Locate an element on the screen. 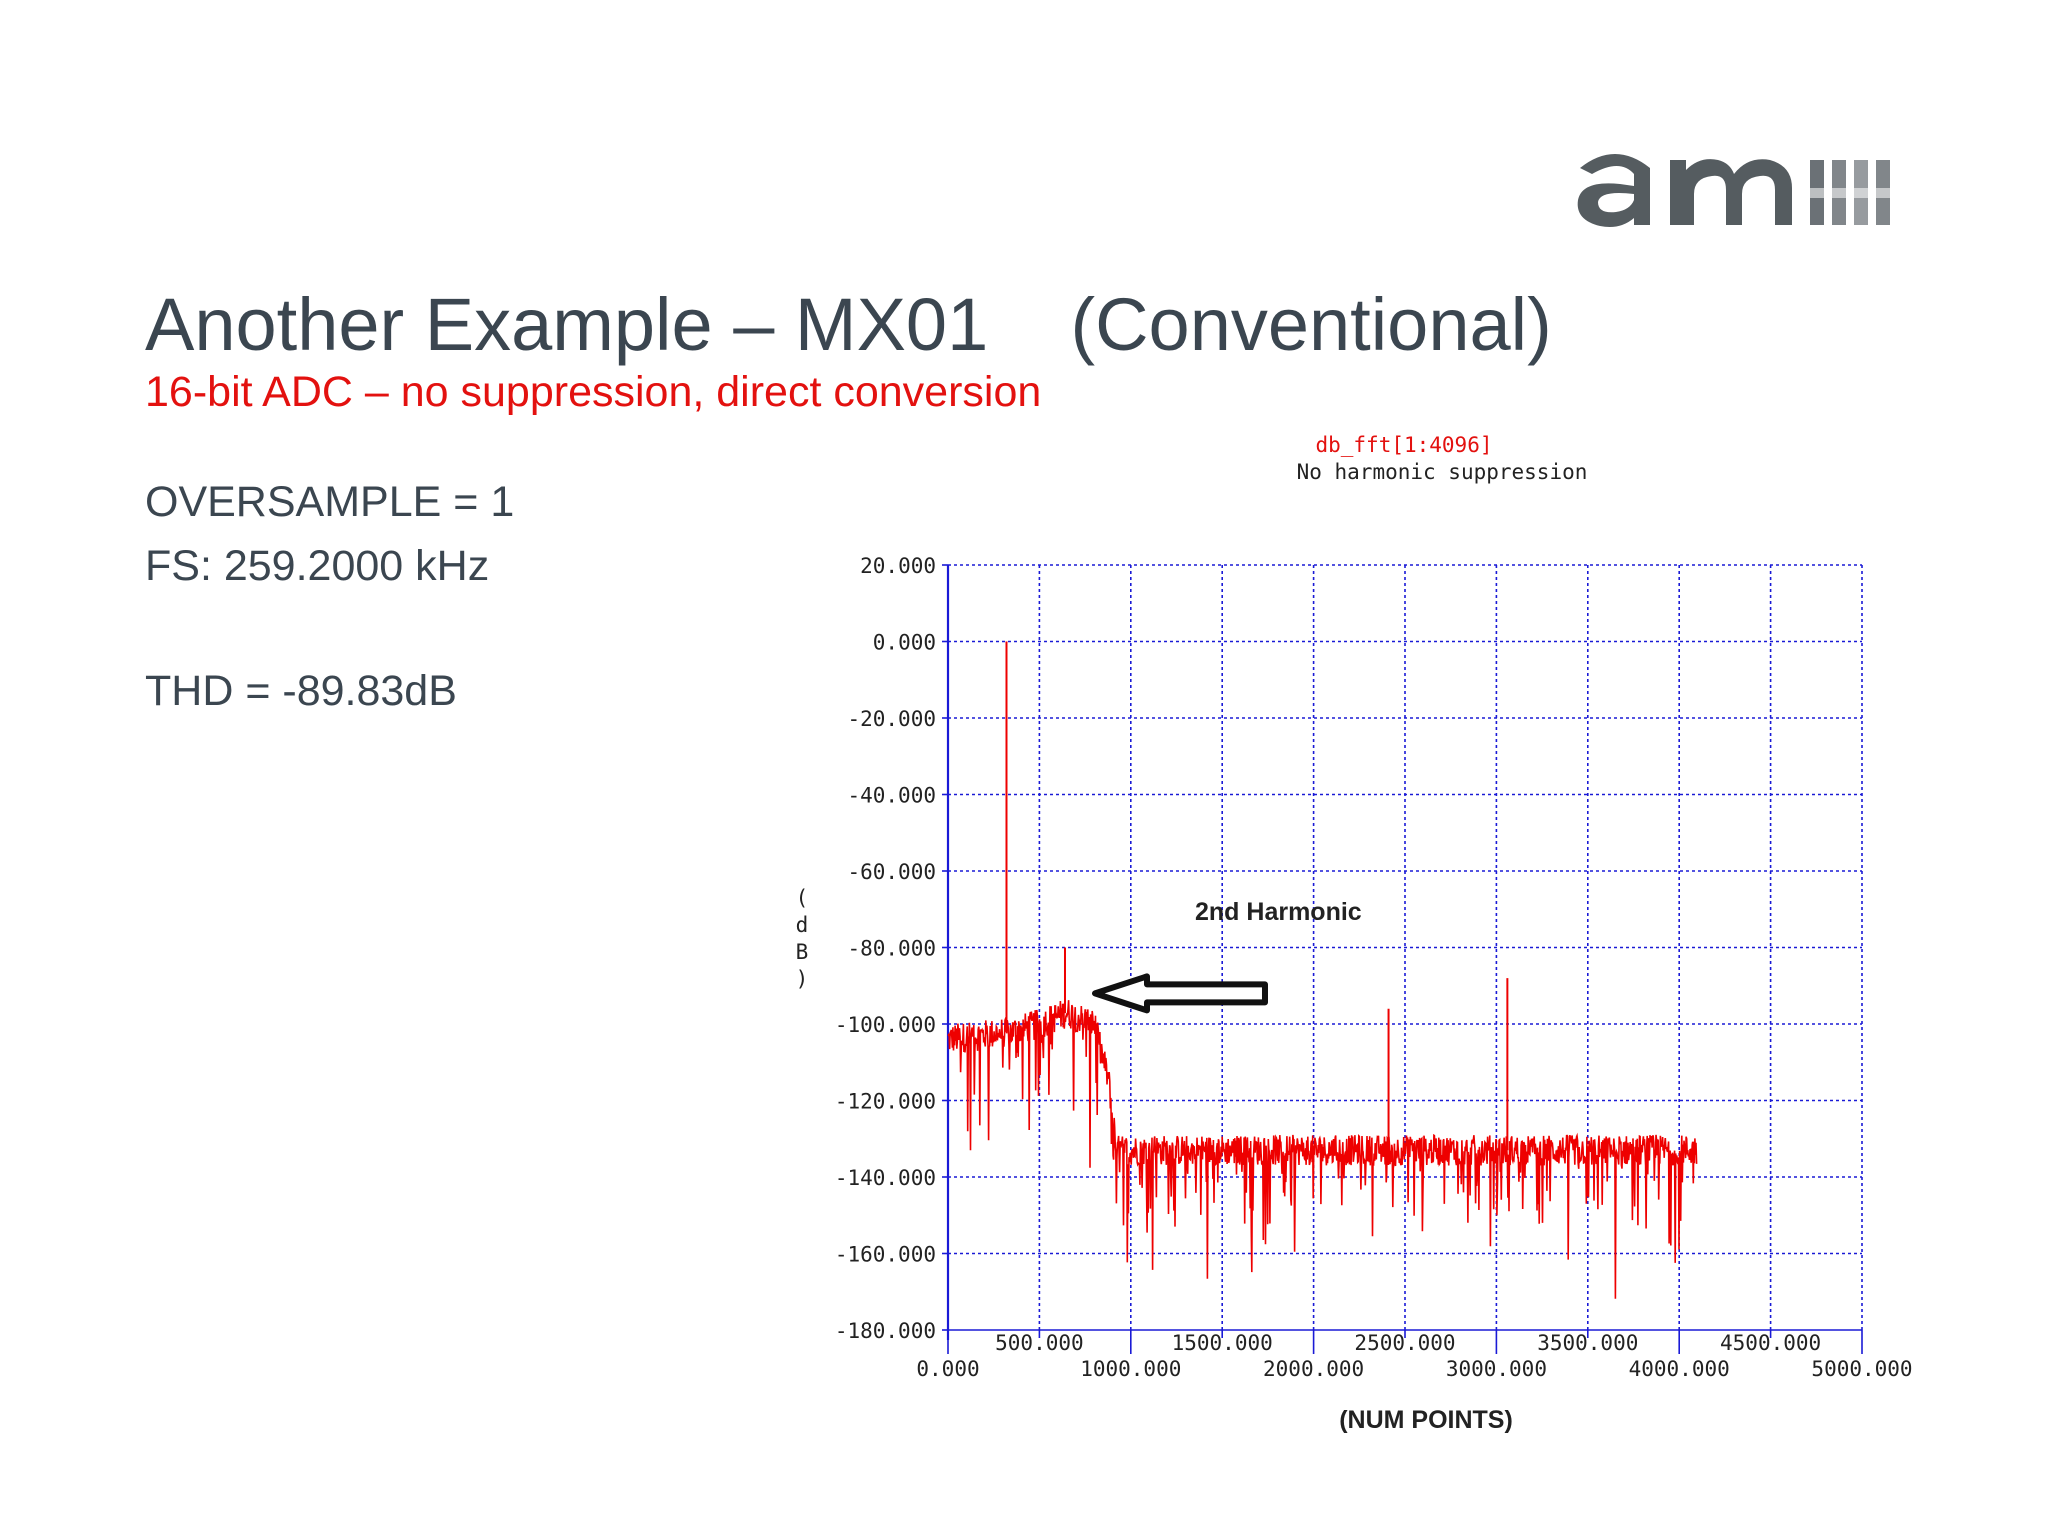 The height and width of the screenshot is (1536, 2048). oversample-param: OVERSAMPLE = 1 is located at coordinates (330, 502).